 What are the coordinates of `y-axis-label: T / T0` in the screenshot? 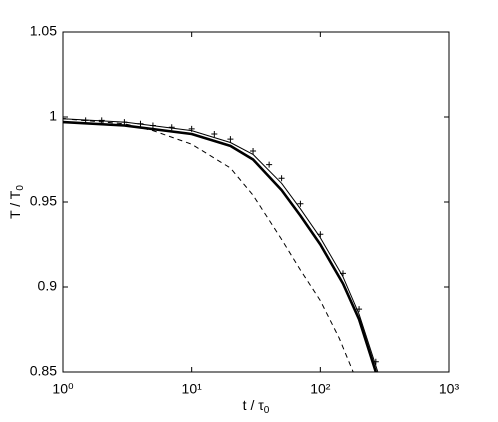 It's located at (16, 202).